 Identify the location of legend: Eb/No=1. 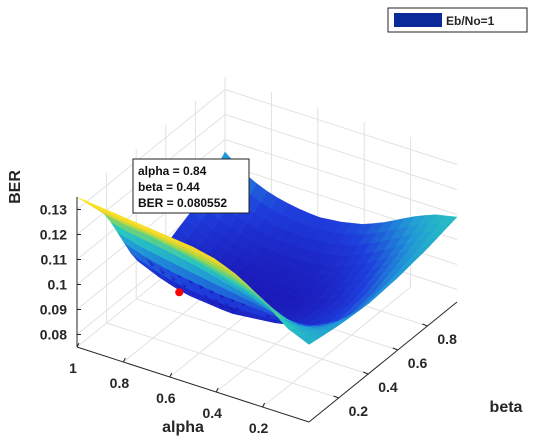
(457, 20).